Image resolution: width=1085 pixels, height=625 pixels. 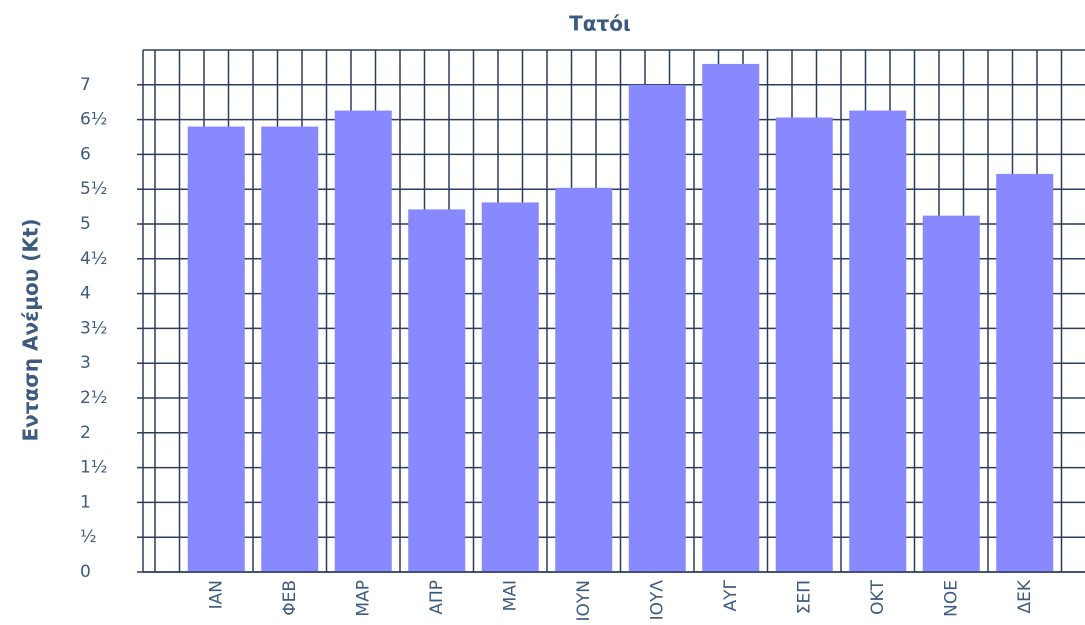 What do you see at coordinates (93, 259) in the screenshot?
I see `y-tick-label: 4½` at bounding box center [93, 259].